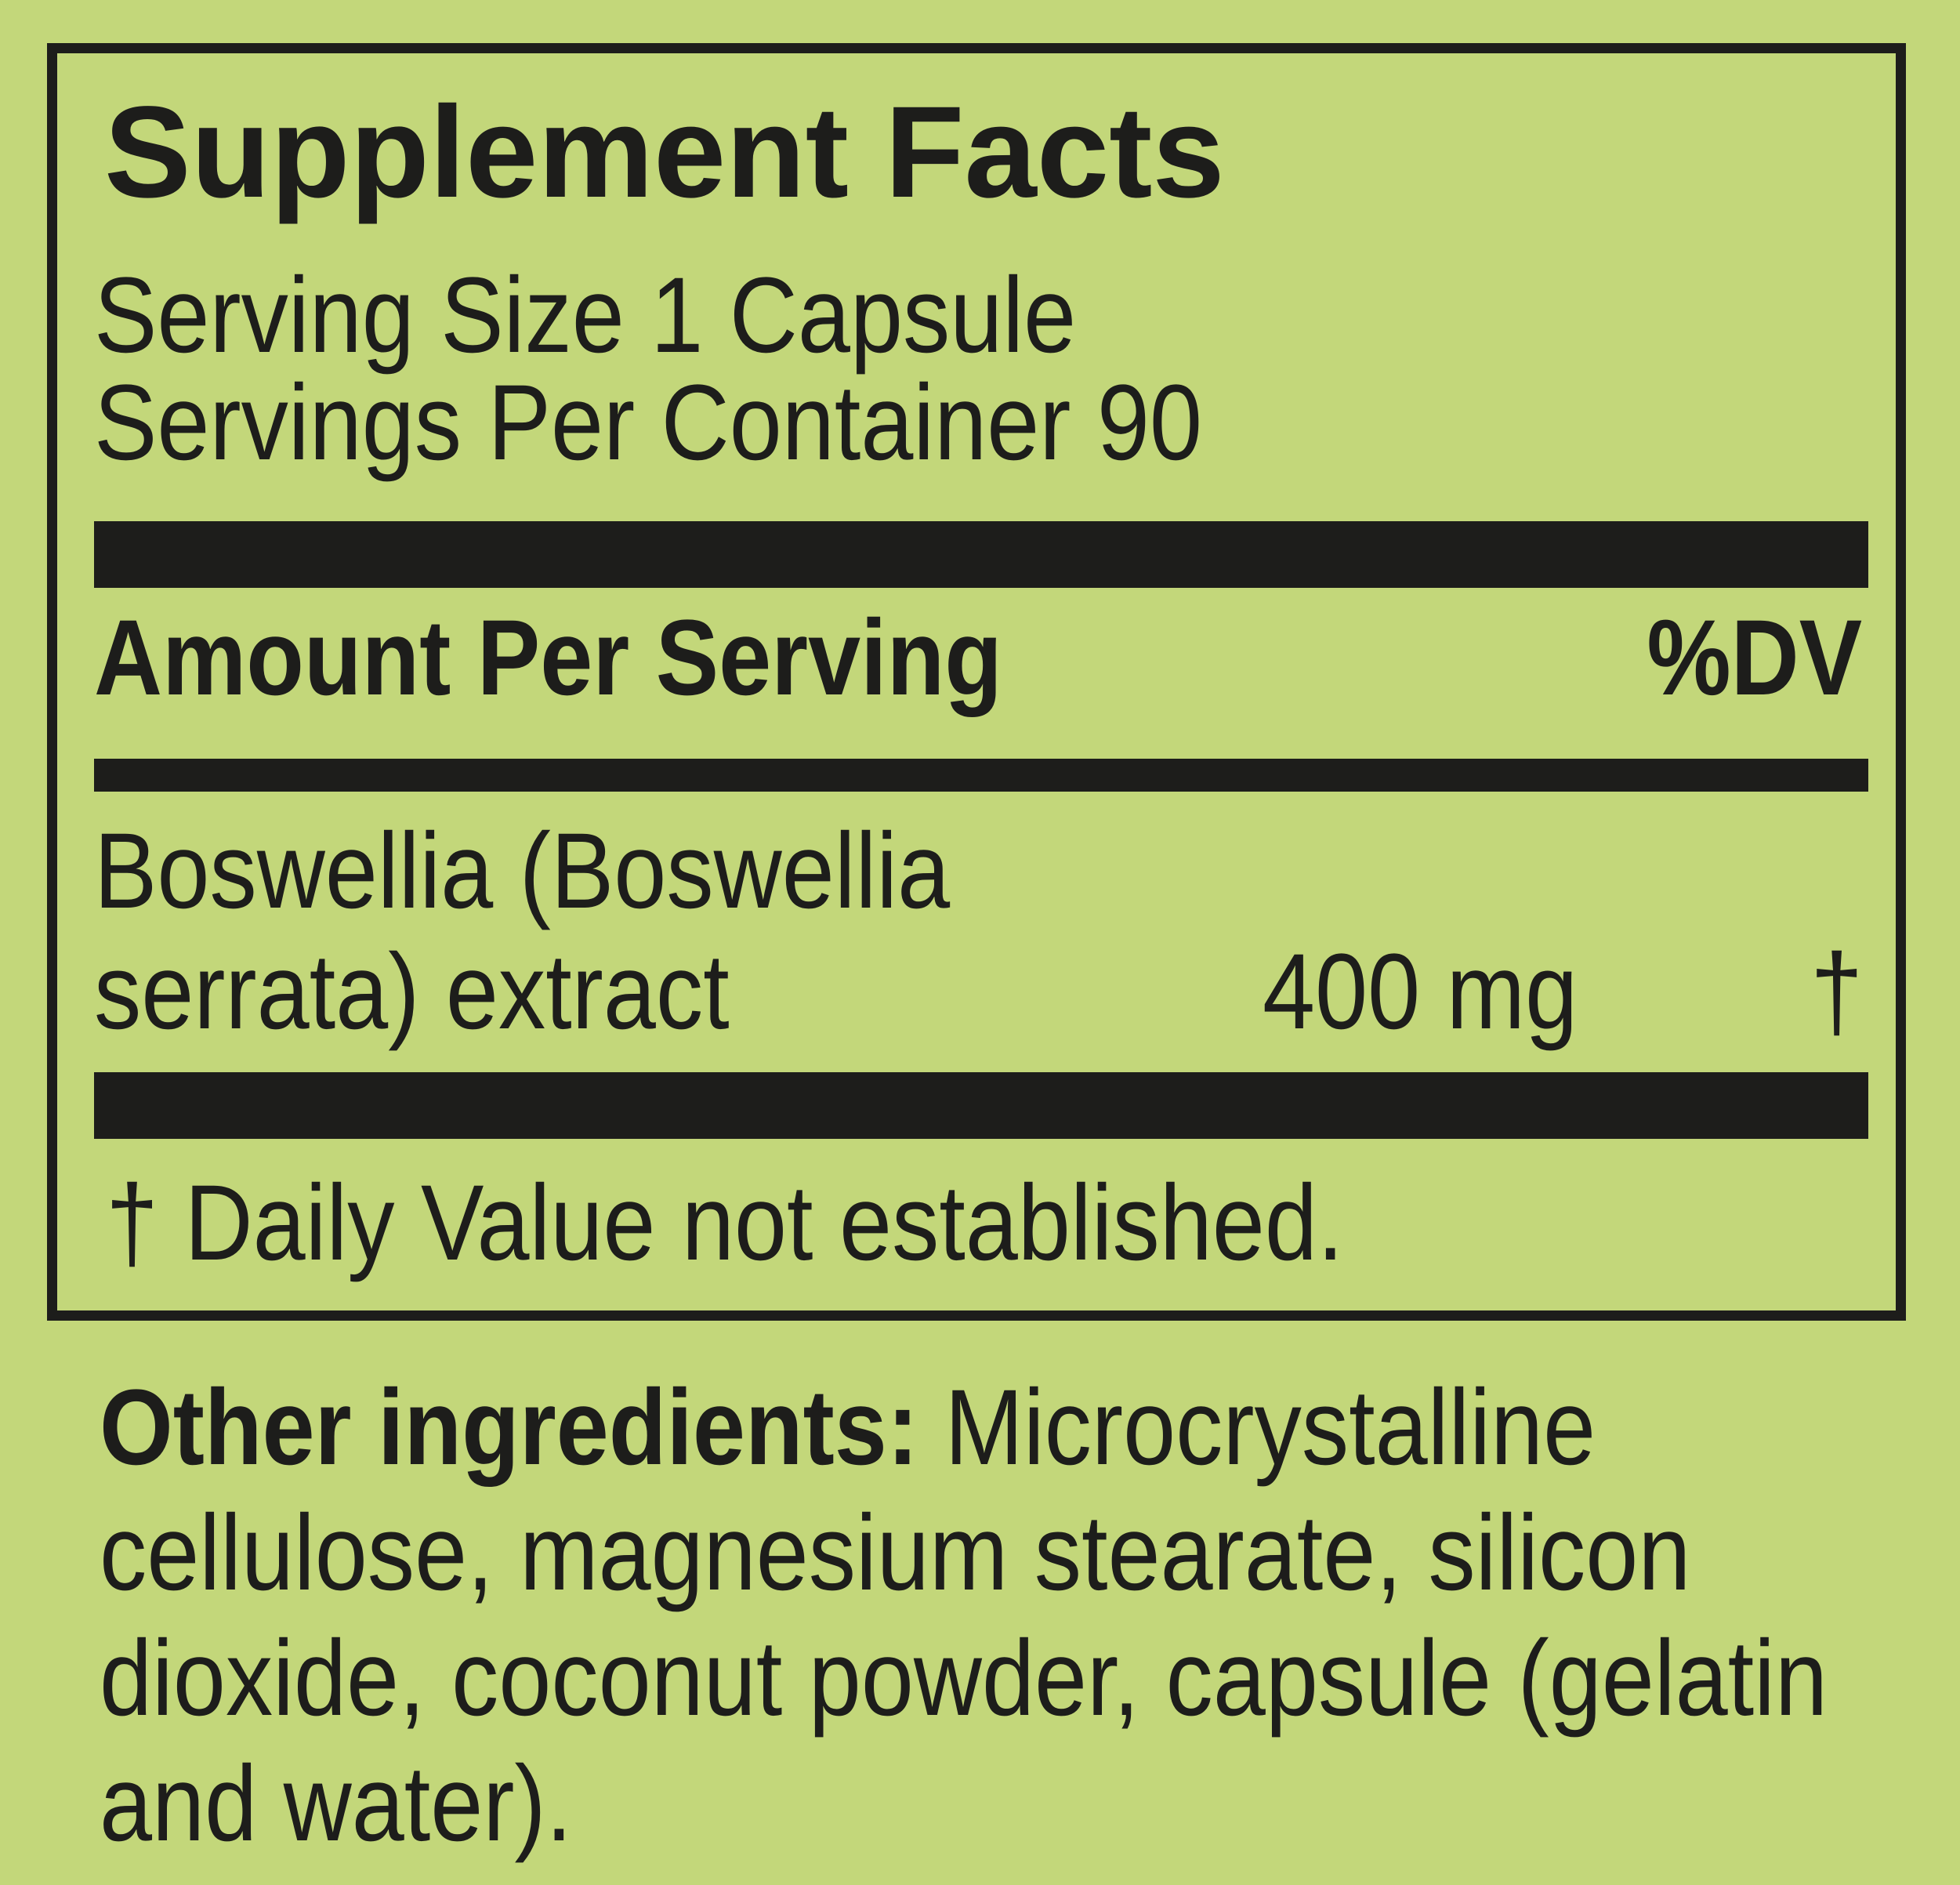 This screenshot has width=1960, height=1885. What do you see at coordinates (725, 1223) in the screenshot?
I see `daily-value-footnote: † Daily Value not established.` at bounding box center [725, 1223].